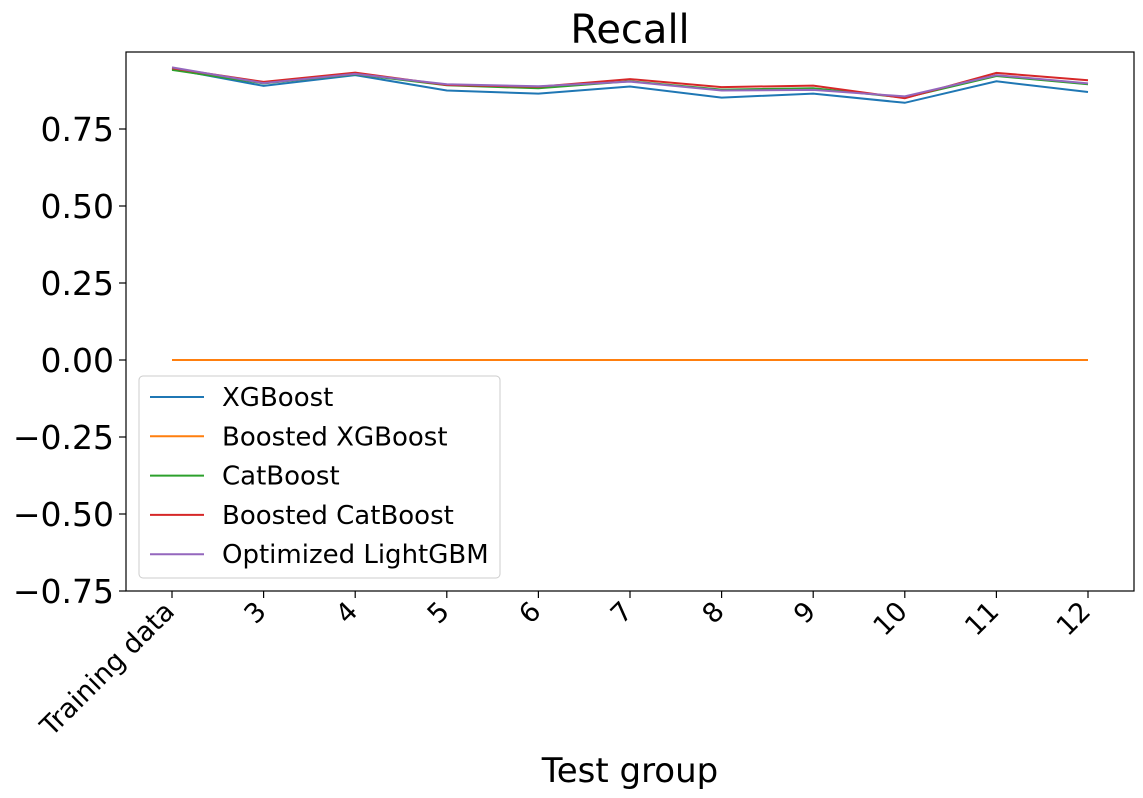 The image size is (1143, 798). I want to click on y-tick-label: −0.50, so click(63, 514).